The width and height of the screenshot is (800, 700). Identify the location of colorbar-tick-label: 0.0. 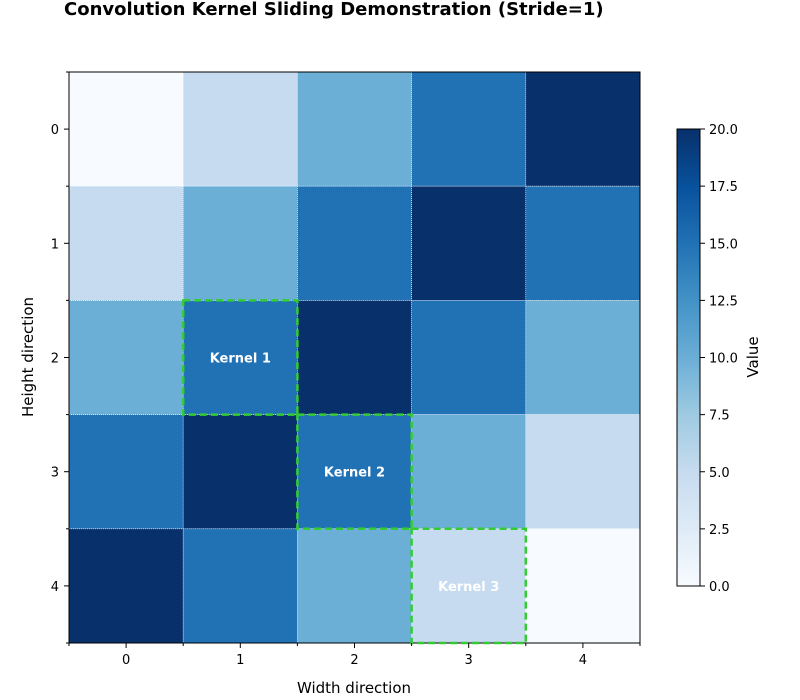
(719, 587).